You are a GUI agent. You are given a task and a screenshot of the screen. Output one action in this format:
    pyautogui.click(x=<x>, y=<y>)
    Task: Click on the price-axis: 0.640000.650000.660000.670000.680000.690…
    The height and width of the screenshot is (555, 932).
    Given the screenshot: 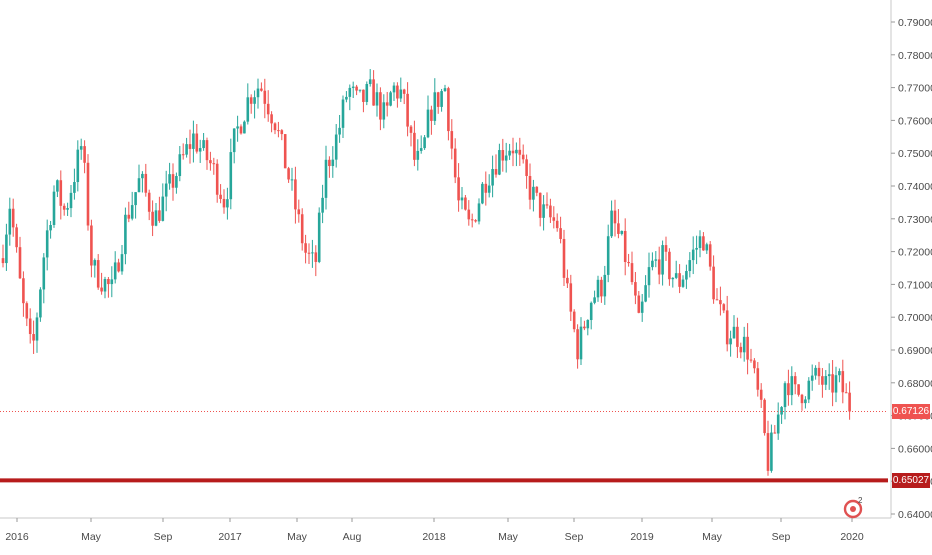 What is the action you would take?
    pyautogui.click(x=911, y=269)
    